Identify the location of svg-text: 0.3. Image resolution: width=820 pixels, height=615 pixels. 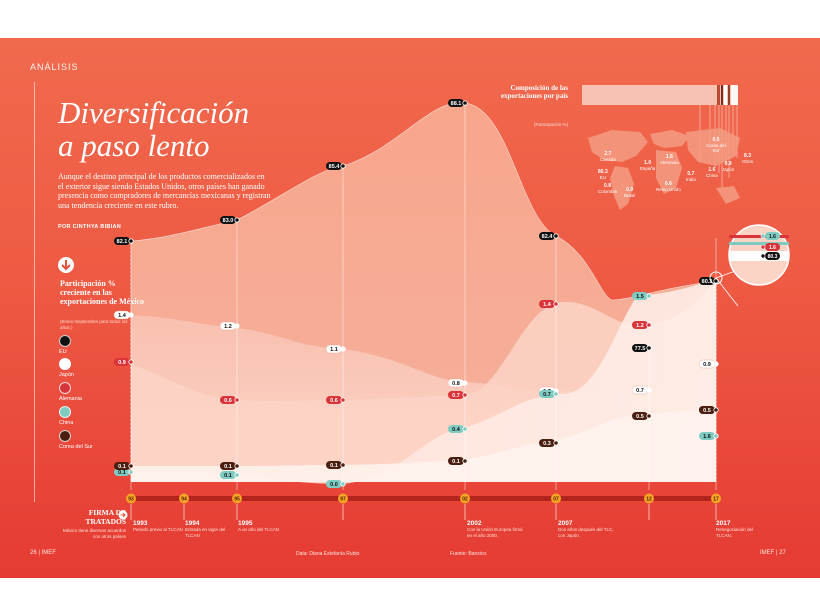
(547, 444).